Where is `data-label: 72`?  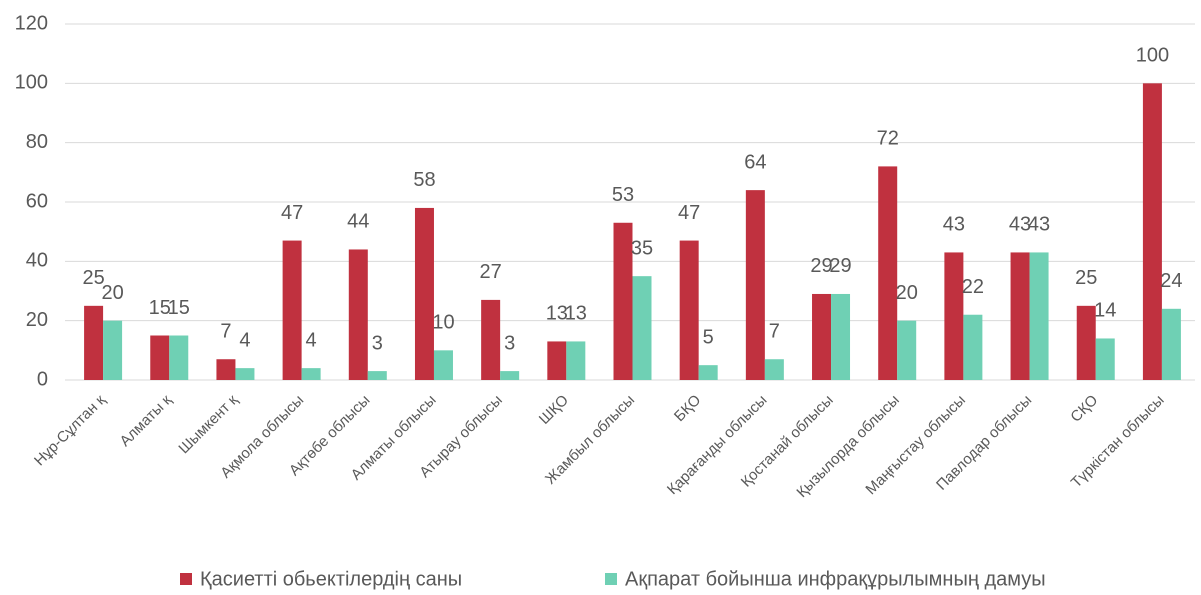
data-label: 72 is located at coordinates (888, 139).